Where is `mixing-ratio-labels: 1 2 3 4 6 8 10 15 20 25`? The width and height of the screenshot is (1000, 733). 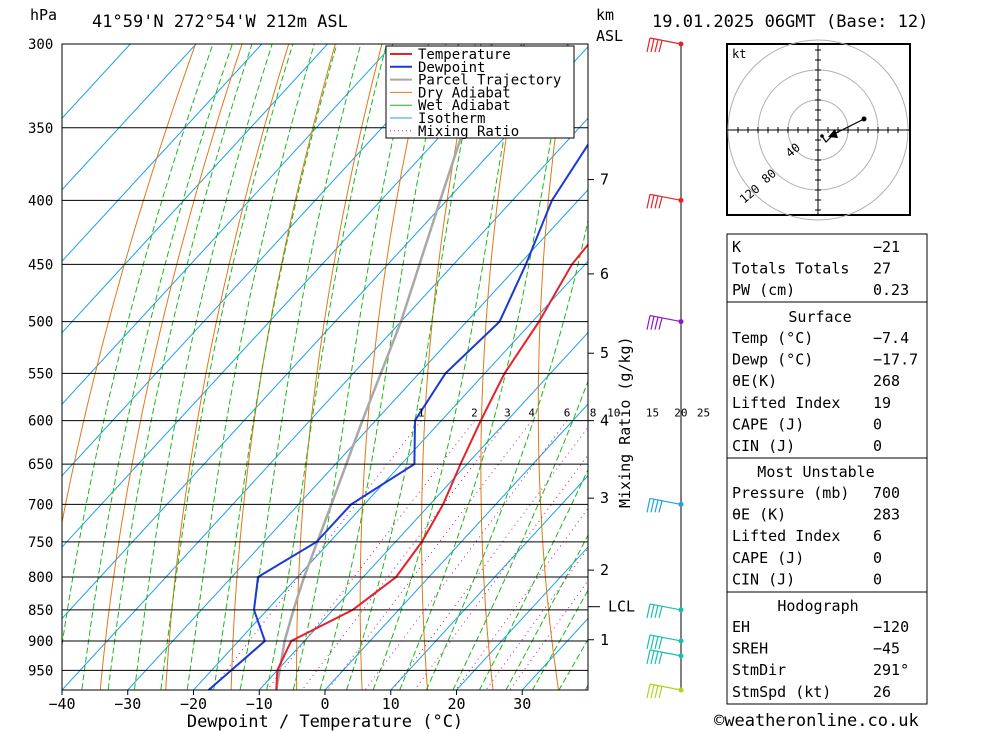
mixing-ratio-labels: 1 2 3 4 6 8 10 15 20 25 is located at coordinates (564, 413).